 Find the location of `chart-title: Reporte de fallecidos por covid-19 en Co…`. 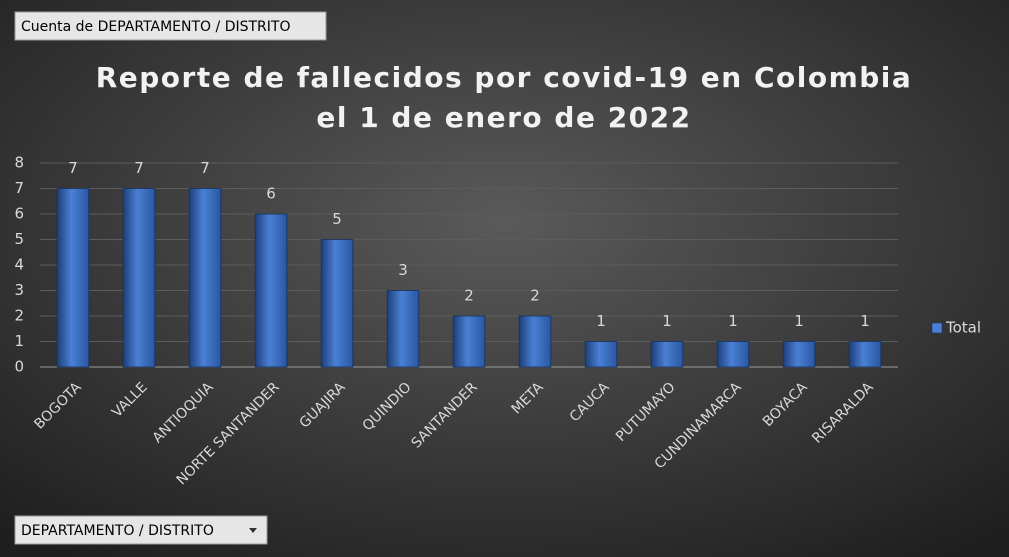

chart-title: Reporte de fallecidos por covid-19 en Co… is located at coordinates (504, 77).